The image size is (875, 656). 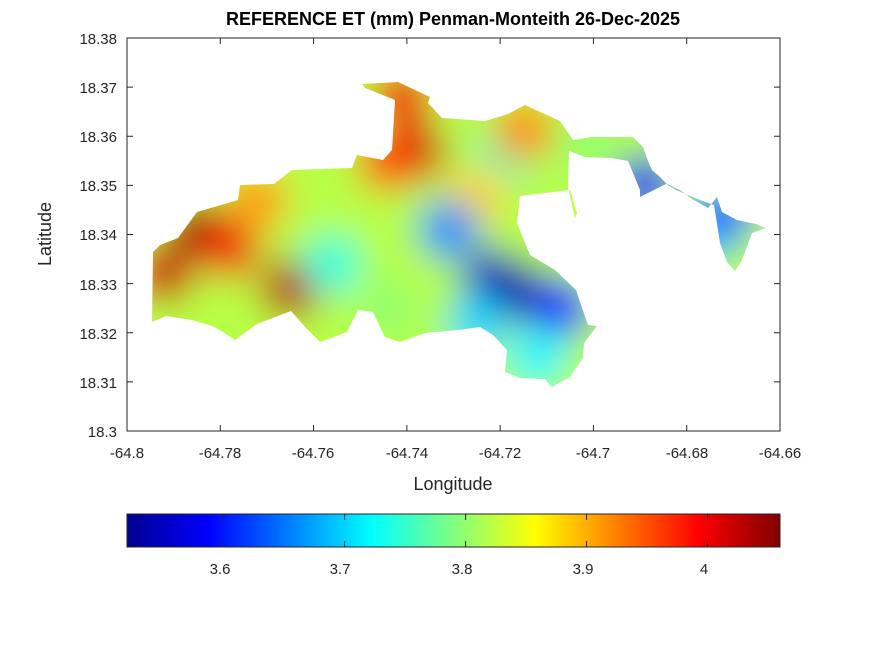 What do you see at coordinates (583, 569) in the screenshot?
I see `colorbar-tick-label: 3.9` at bounding box center [583, 569].